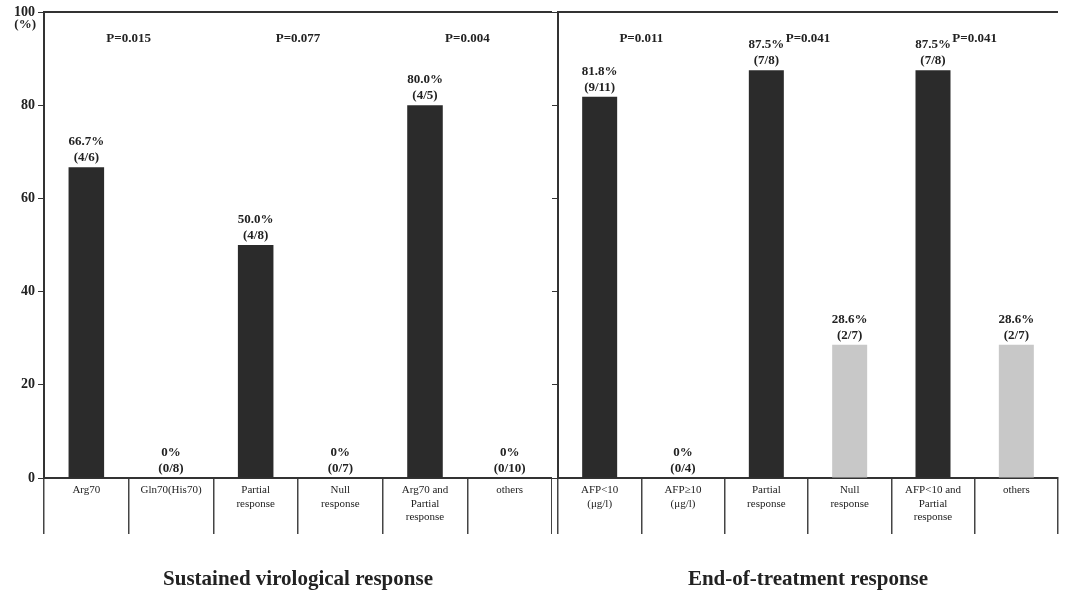  What do you see at coordinates (683, 496) in the screenshot?
I see `x-tick-label: AFP≥10 (μg/l)` at bounding box center [683, 496].